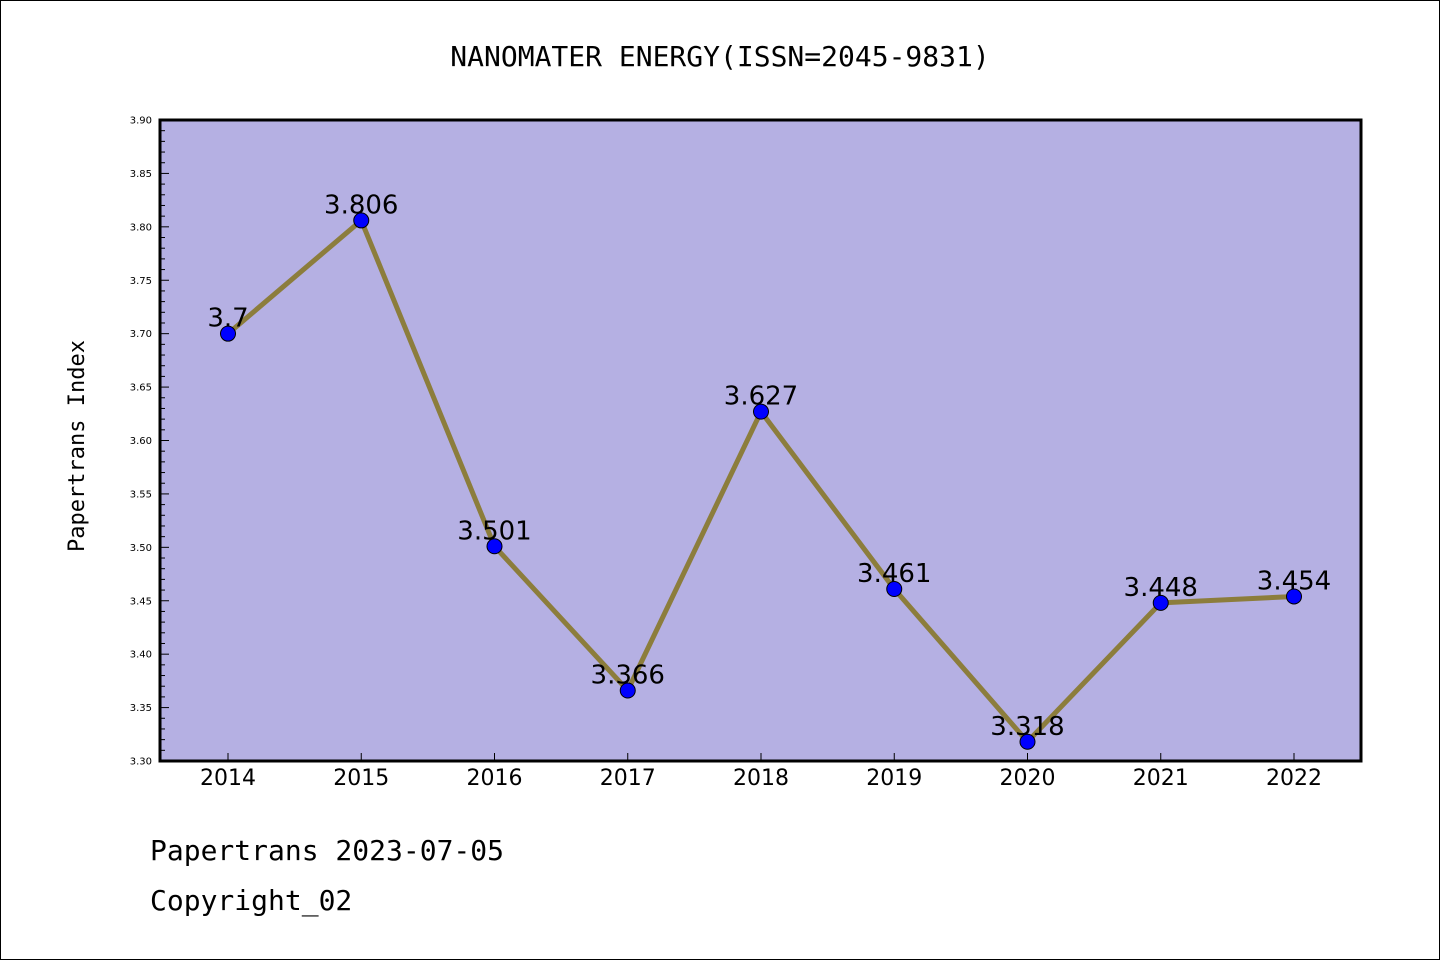  I want to click on data-label: 3.366, so click(628, 675).